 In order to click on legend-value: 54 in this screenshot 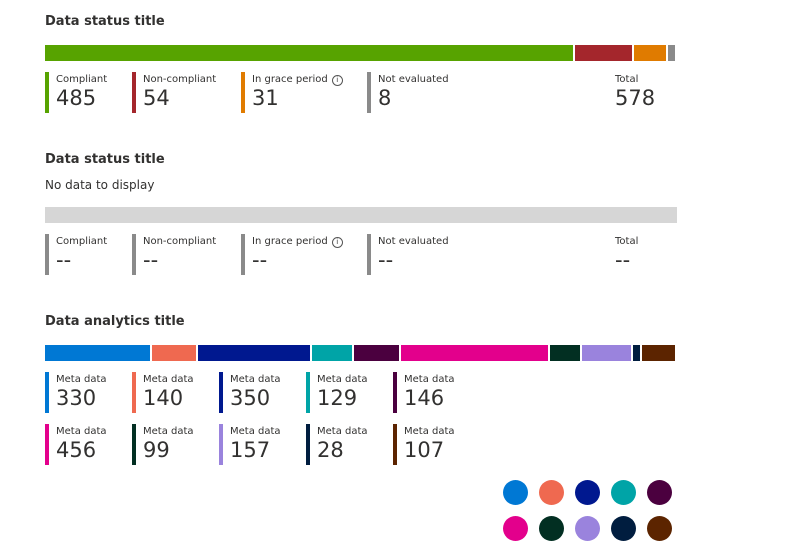, I will do `click(156, 98)`.